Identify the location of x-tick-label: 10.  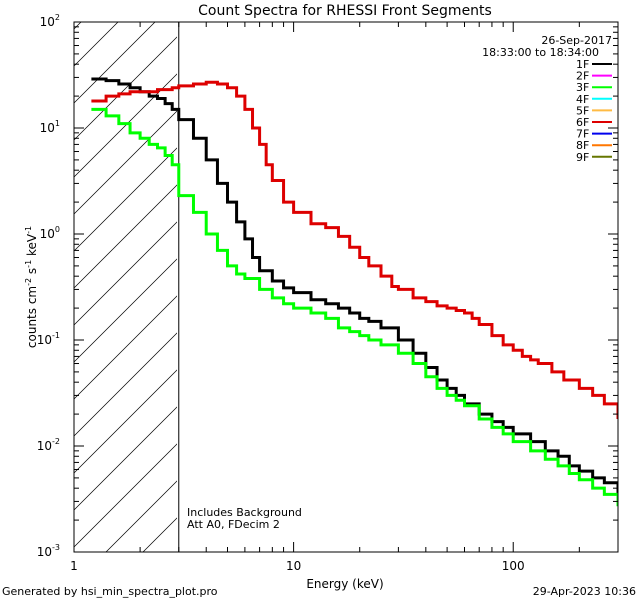
(293, 566).